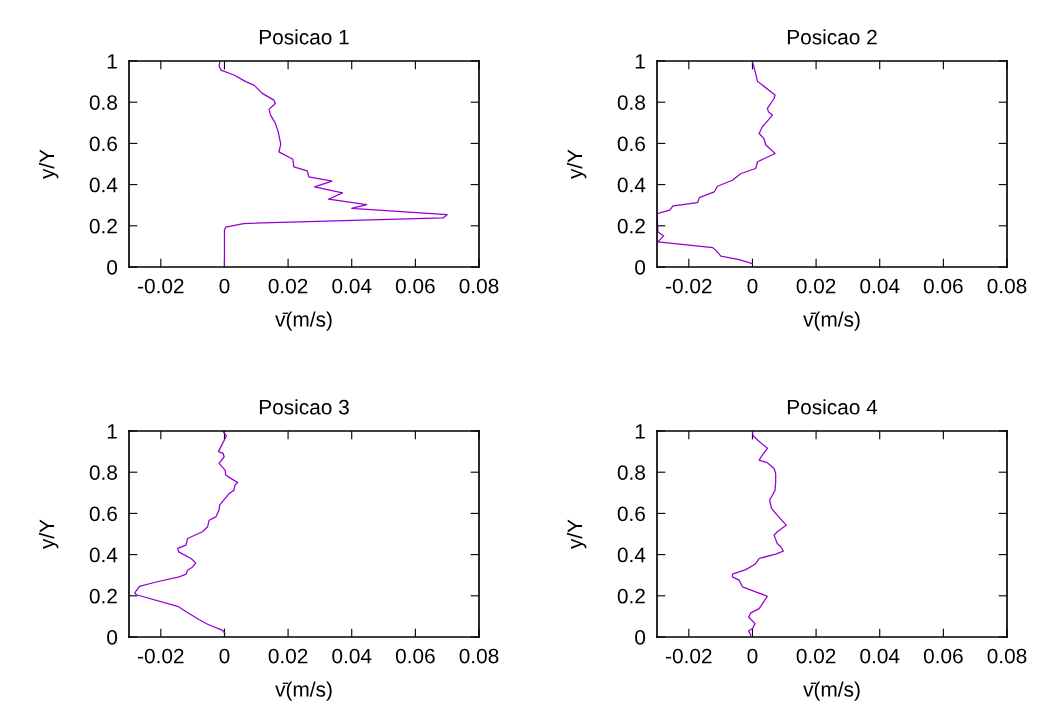  Describe the element at coordinates (304, 37) in the screenshot. I see `chart-title: Posicao 1` at that location.